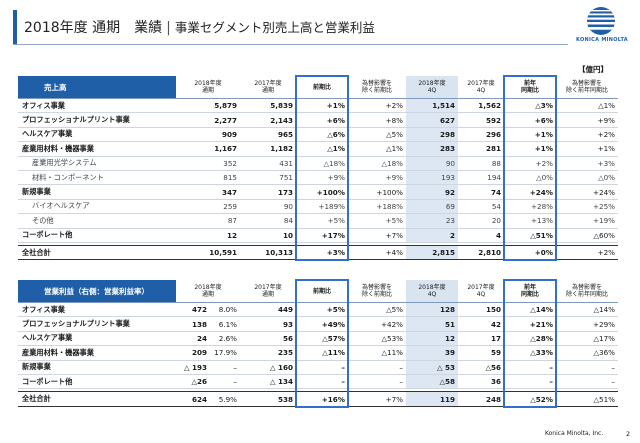  I want to click on value-fy2017: 431, so click(268, 163).